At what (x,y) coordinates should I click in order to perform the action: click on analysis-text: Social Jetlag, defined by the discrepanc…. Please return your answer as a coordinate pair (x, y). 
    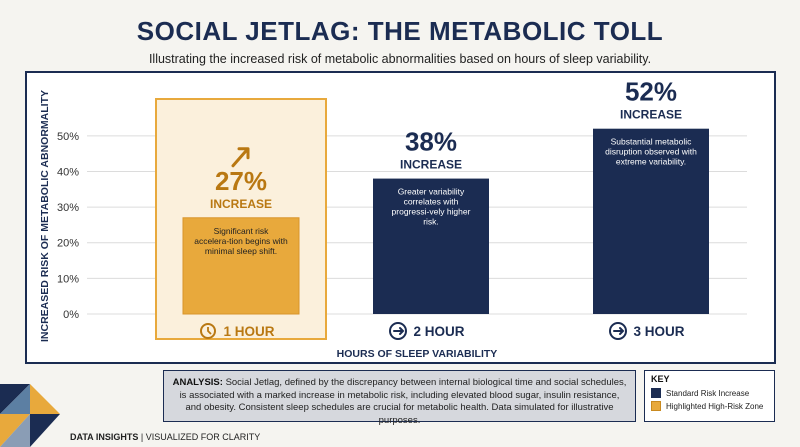
    Looking at the image, I should click on (403, 401).